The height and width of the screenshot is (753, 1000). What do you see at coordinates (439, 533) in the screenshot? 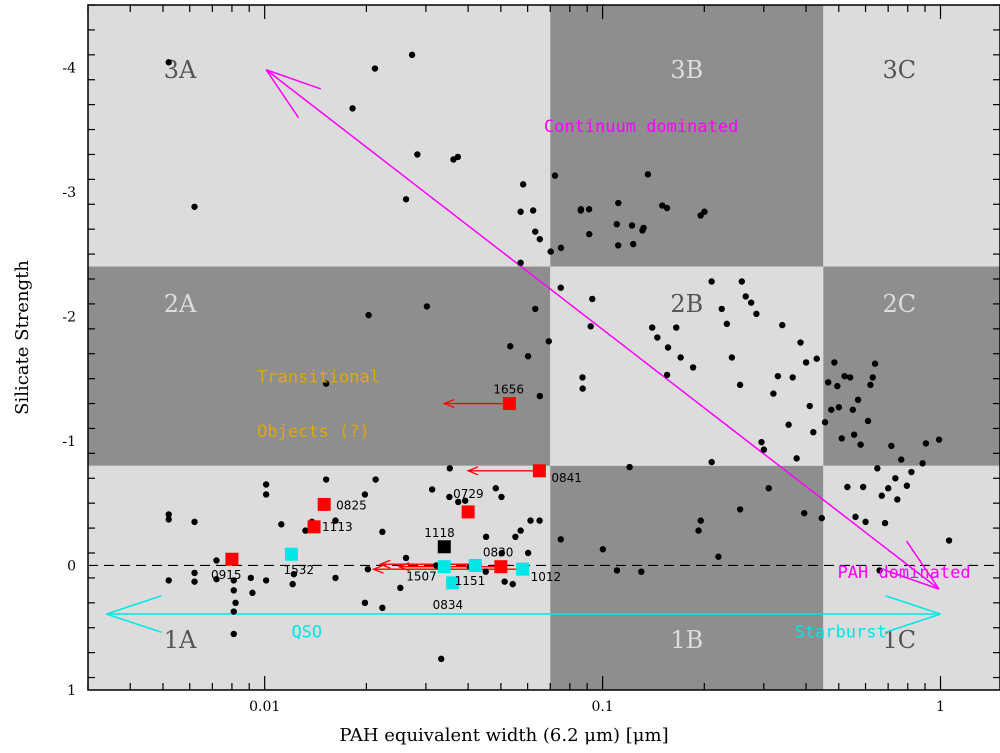
I see `point-label-1118: 1118` at bounding box center [439, 533].